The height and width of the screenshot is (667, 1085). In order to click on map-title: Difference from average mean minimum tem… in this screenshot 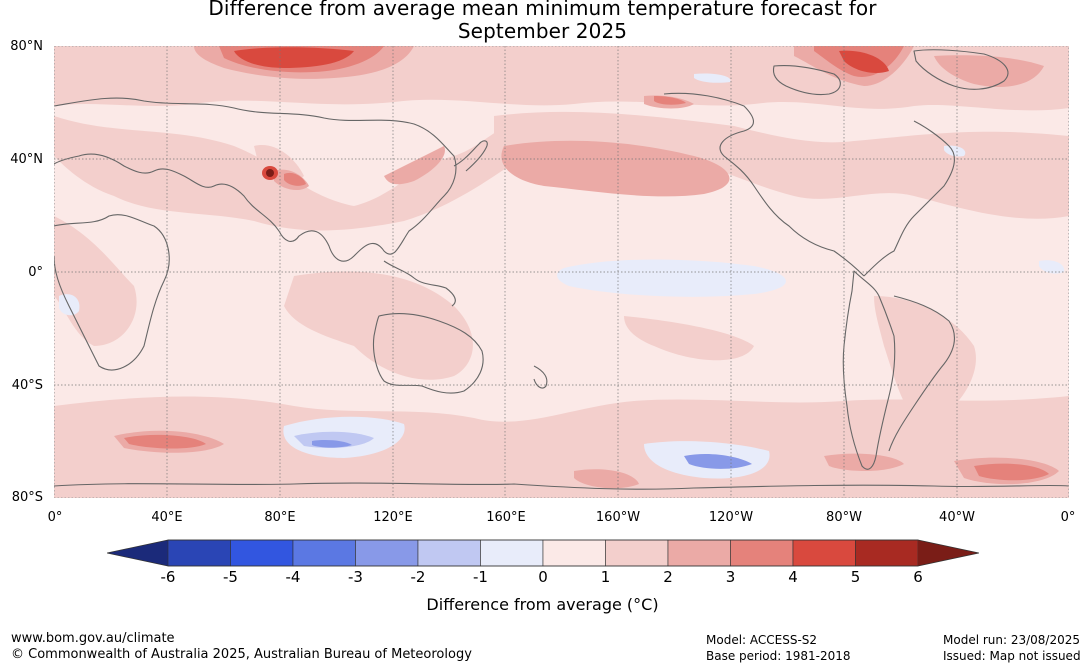, I will do `click(542, 21)`.